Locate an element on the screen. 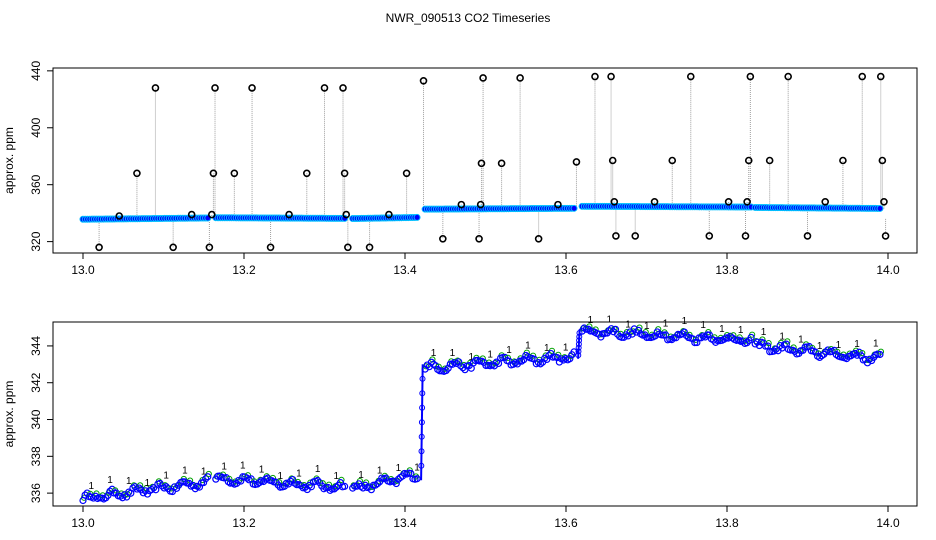 This screenshot has width=936, height=540. x-tick-label: 14.0 is located at coordinates (888, 523).